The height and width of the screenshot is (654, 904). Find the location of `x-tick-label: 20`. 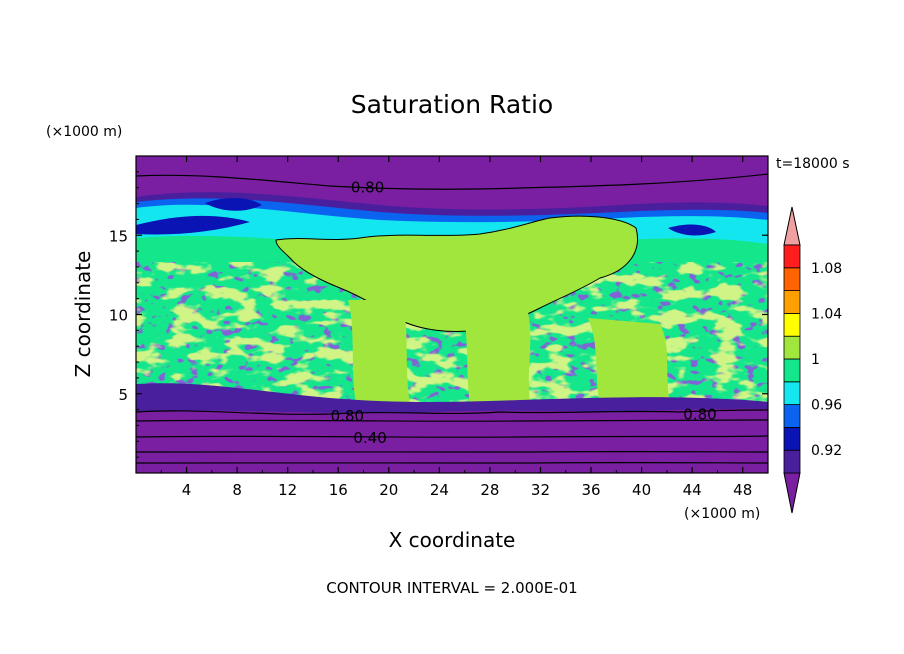

x-tick-label: 20 is located at coordinates (388, 490).